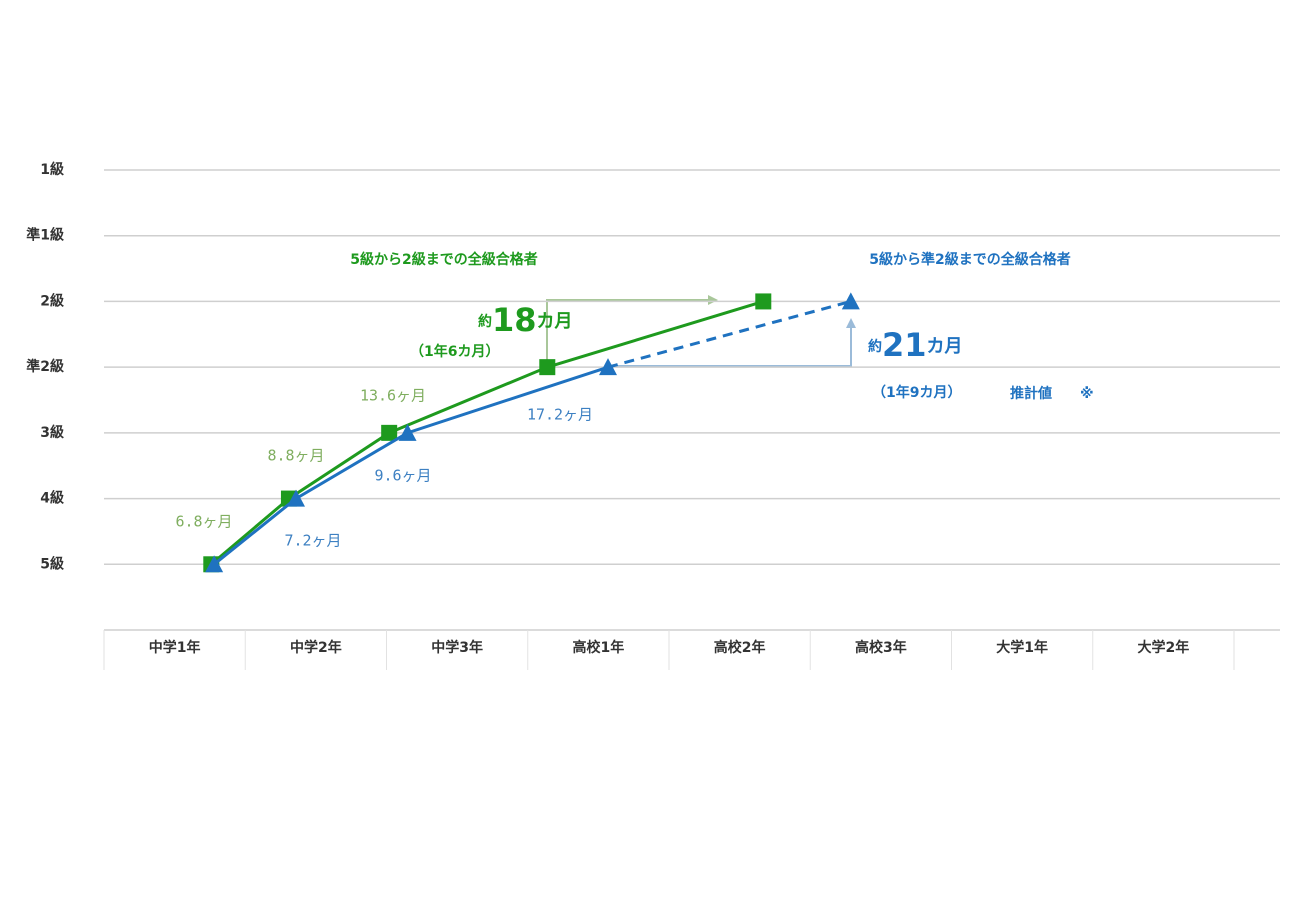 Image resolution: width=1300 pixels, height=900 pixels. Describe the element at coordinates (402, 476) in the screenshot. I see `segment-label: 9.6ヶ月` at that location.